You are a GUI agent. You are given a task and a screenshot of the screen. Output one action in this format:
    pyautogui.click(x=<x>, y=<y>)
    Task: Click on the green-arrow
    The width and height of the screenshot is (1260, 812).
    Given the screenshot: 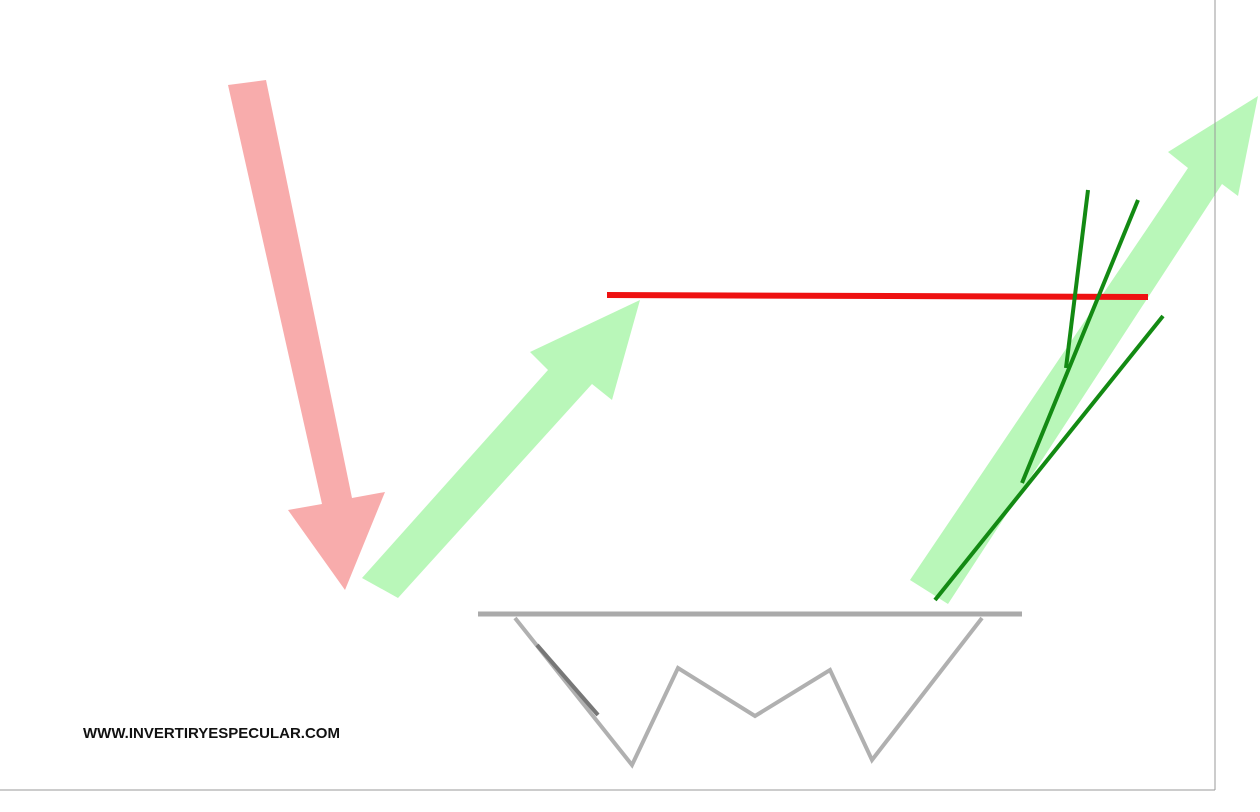 What is the action you would take?
    pyautogui.click(x=501, y=449)
    